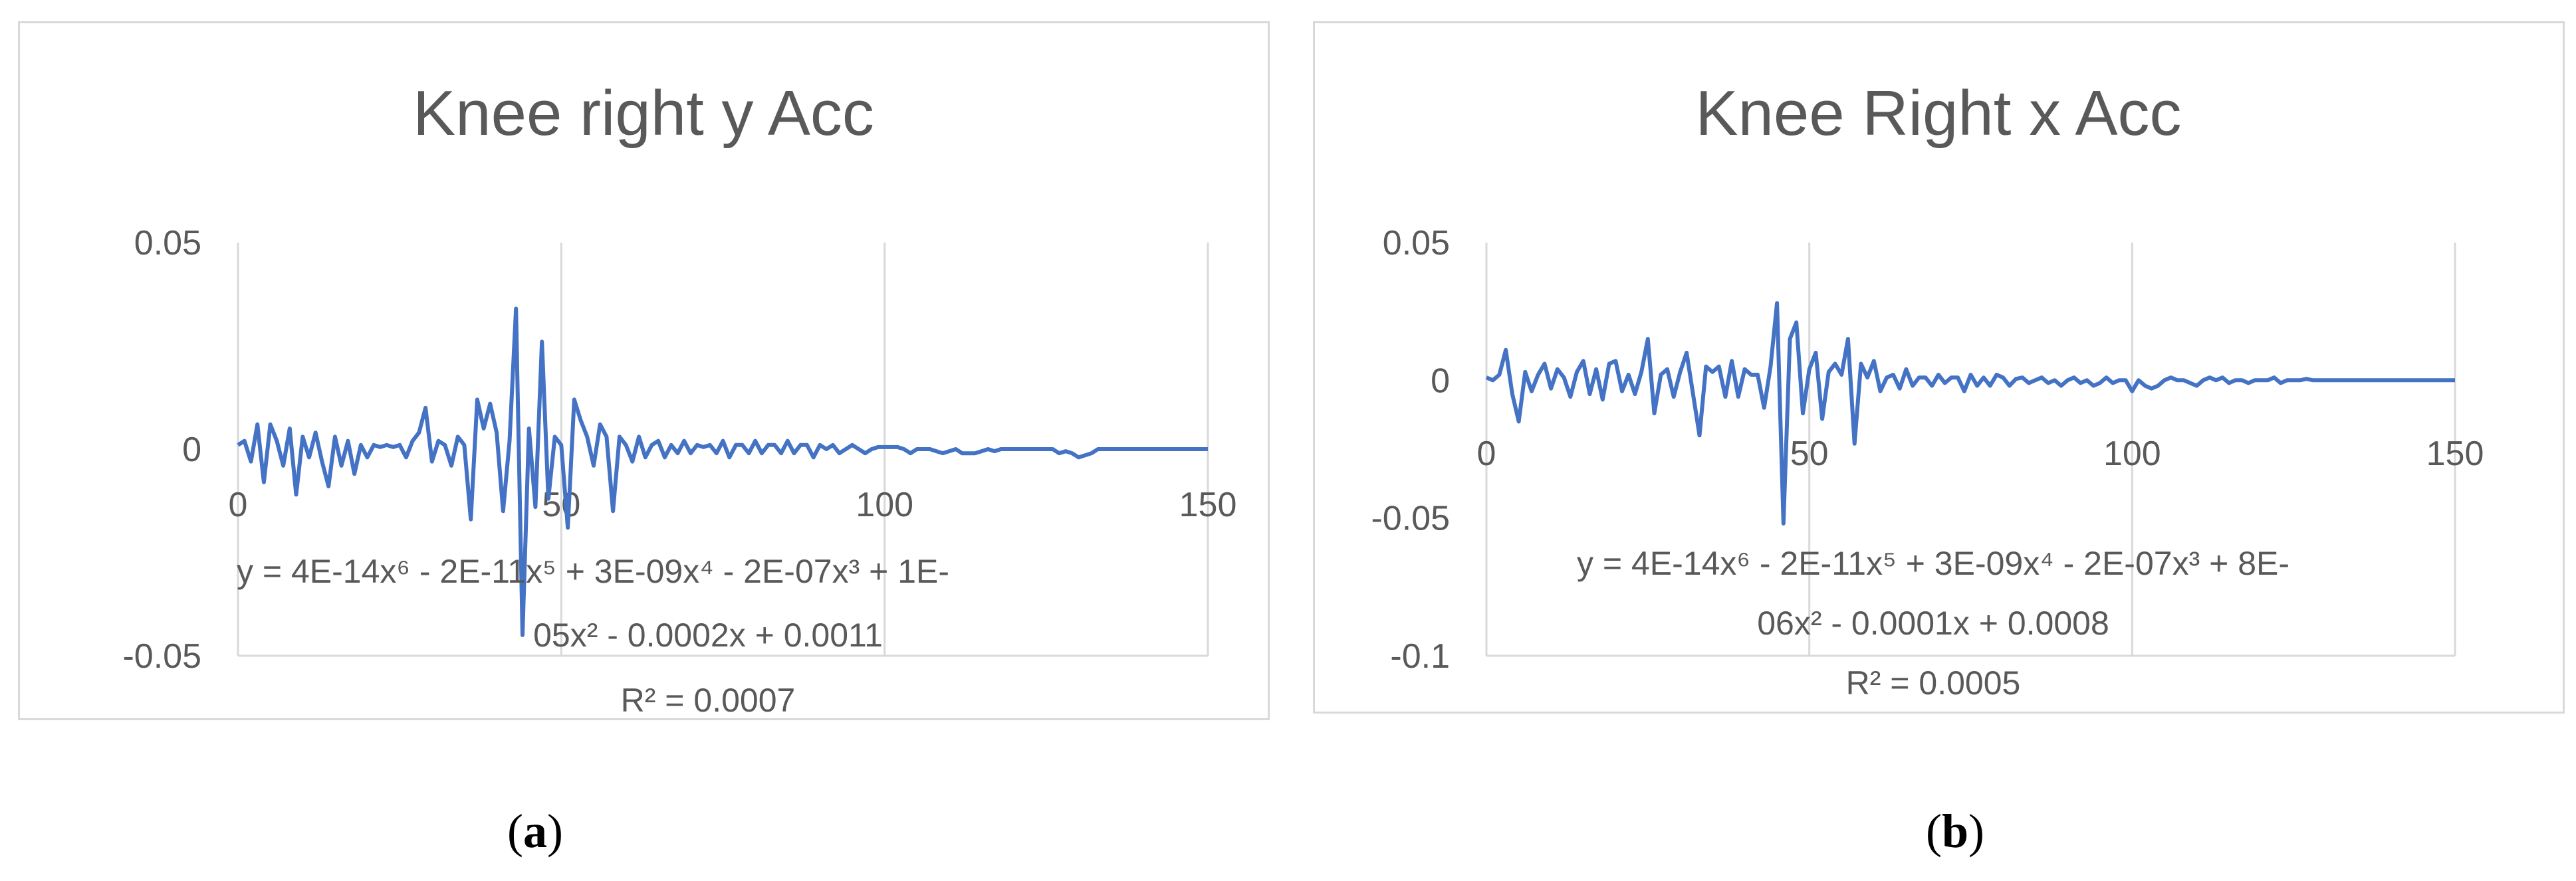 The width and height of the screenshot is (2576, 881). What do you see at coordinates (2132, 454) in the screenshot?
I see `b-x-tick-label-2: 100` at bounding box center [2132, 454].